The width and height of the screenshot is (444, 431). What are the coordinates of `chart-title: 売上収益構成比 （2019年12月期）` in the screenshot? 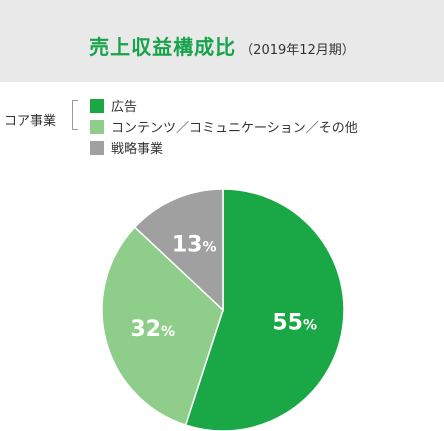 It's located at (222, 45).